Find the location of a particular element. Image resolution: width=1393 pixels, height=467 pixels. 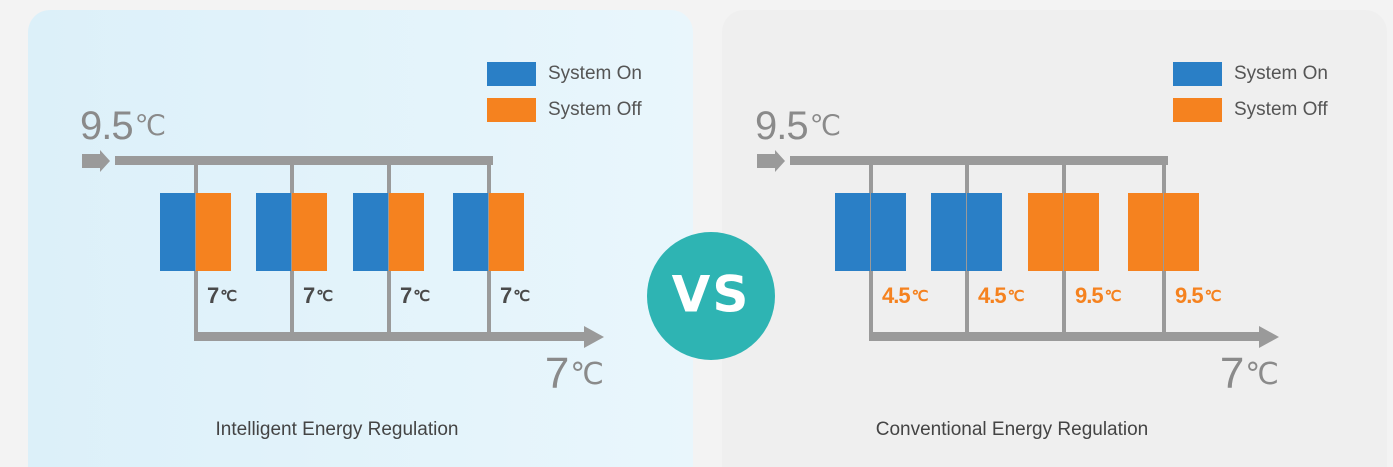

vs-text: VS is located at coordinates (711, 295).